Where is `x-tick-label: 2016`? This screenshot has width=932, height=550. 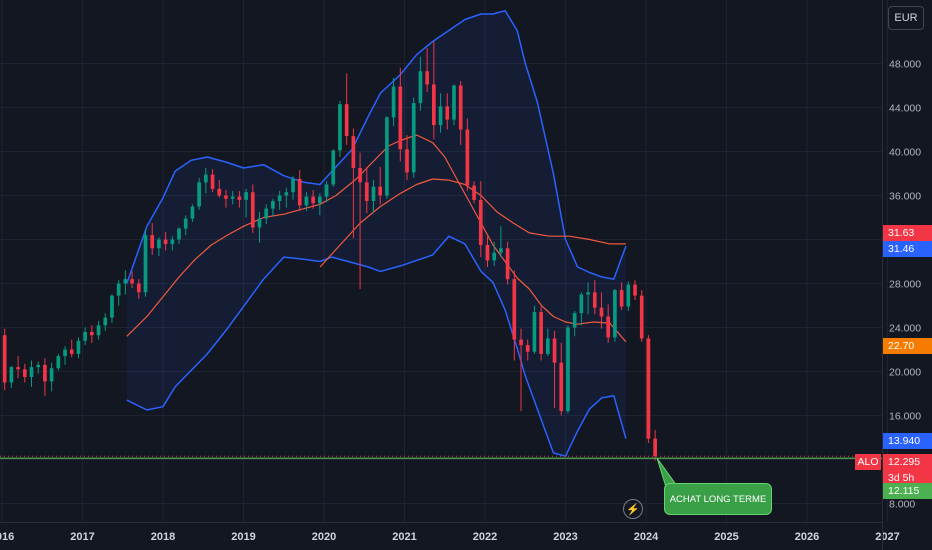
x-tick-label: 2016 is located at coordinates (7, 537).